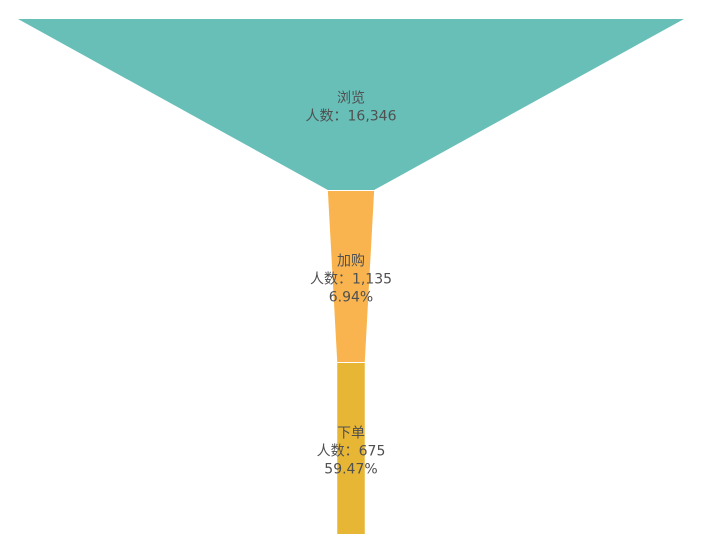 The image size is (702, 547). What do you see at coordinates (351, 452) in the screenshot?
I see `stage-value-label-3: 人数：675` at bounding box center [351, 452].